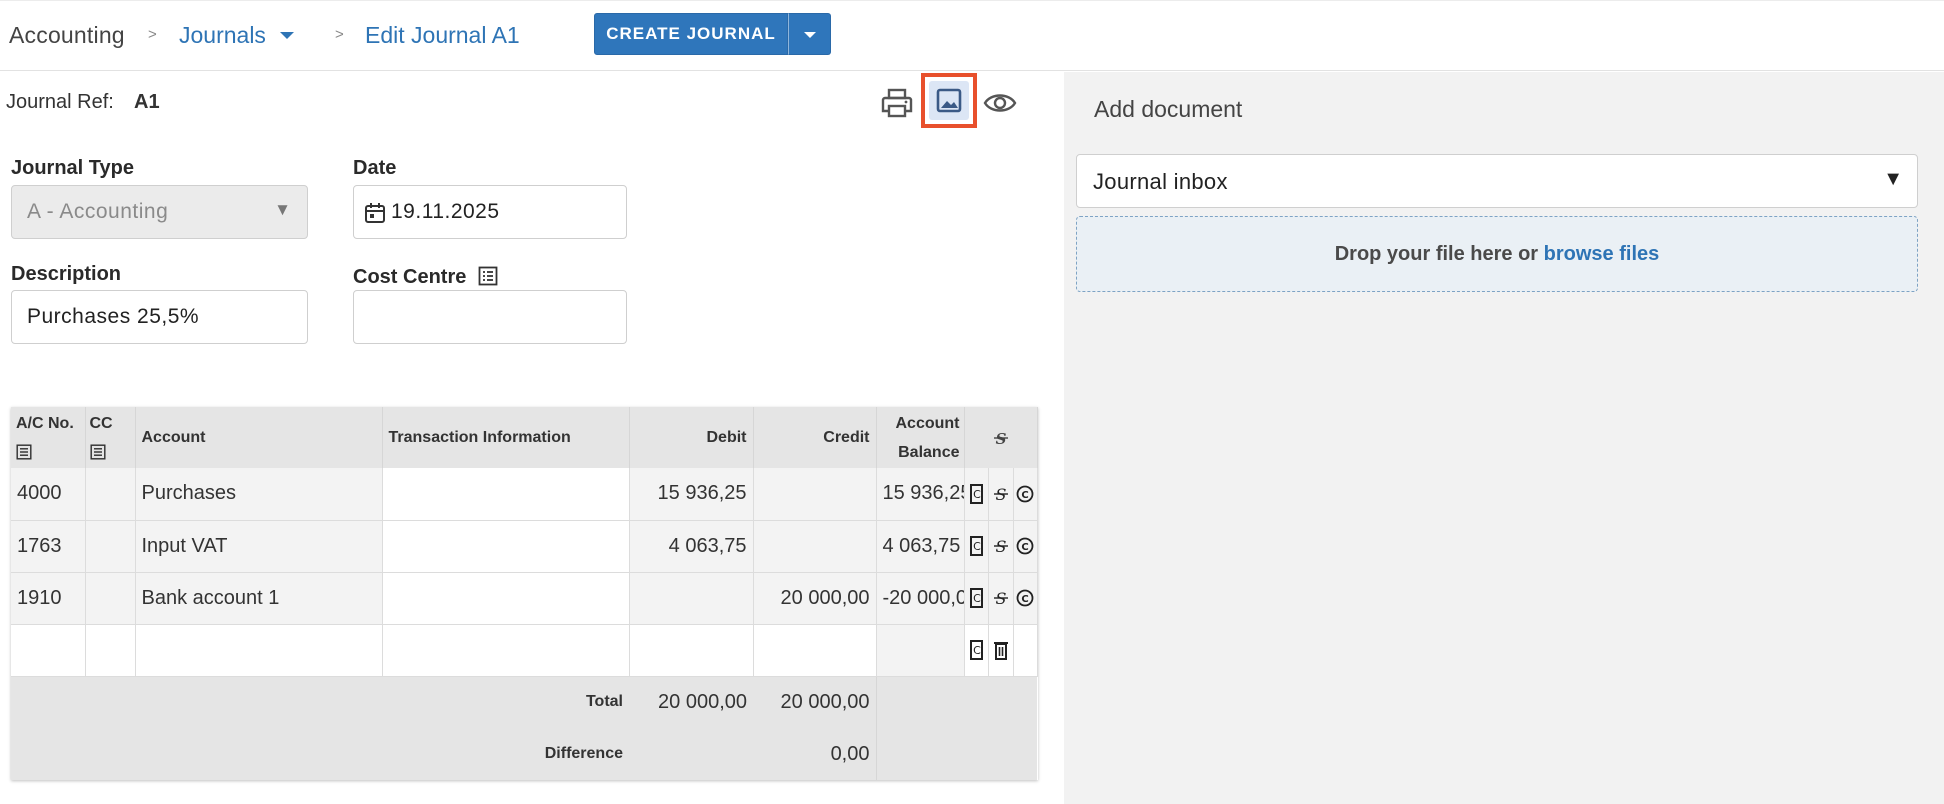 The height and width of the screenshot is (804, 1944). What do you see at coordinates (809, 34) in the screenshot?
I see `create-journal-dropdown-button` at bounding box center [809, 34].